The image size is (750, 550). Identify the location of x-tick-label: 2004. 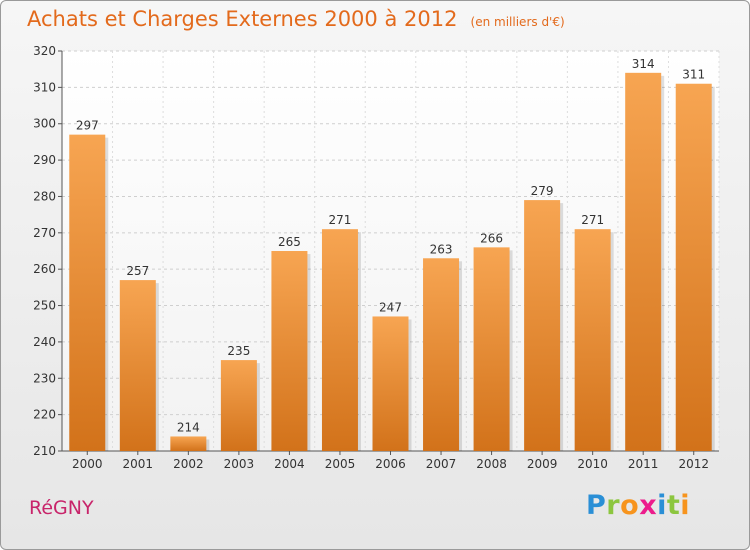
(289, 464).